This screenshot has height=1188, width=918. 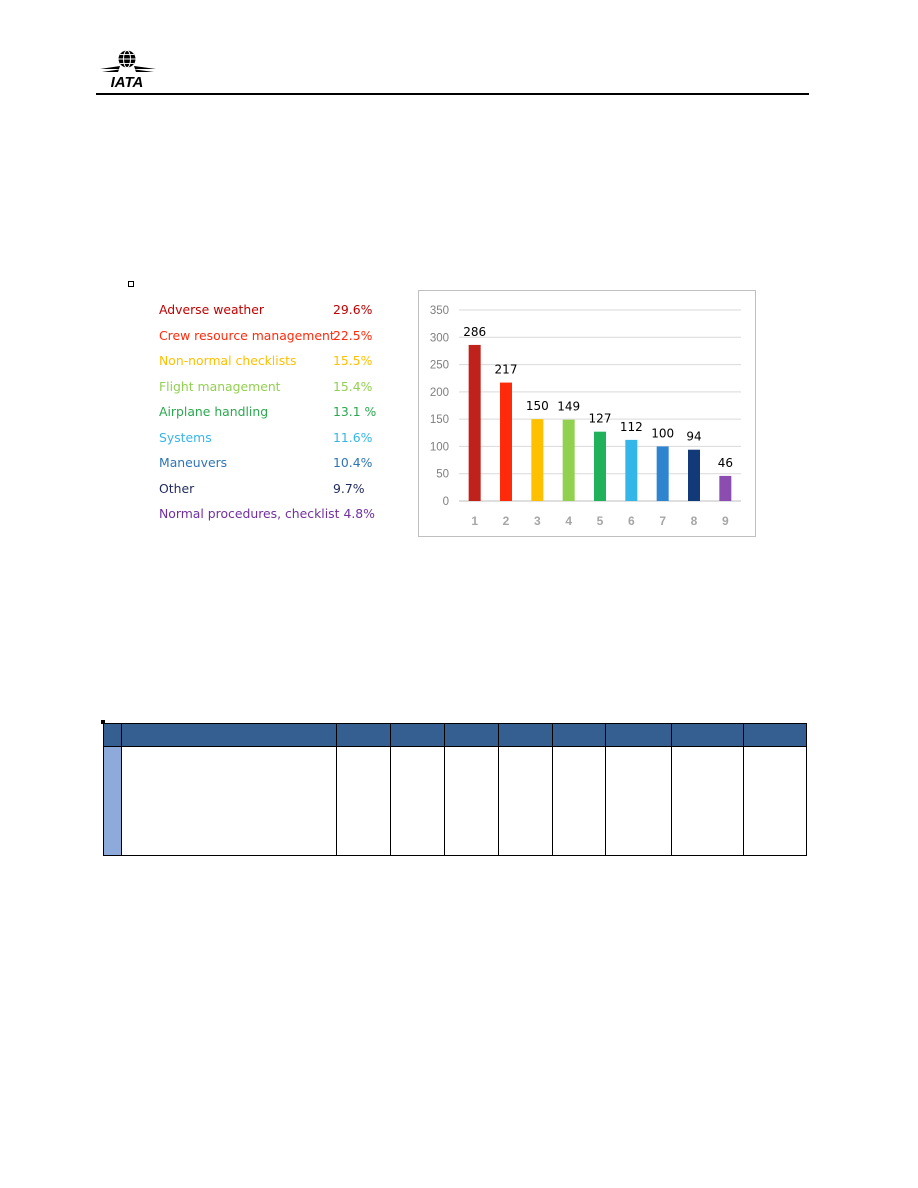 I want to click on globe-wings-logo-icon: IATA, so click(x=128, y=70).